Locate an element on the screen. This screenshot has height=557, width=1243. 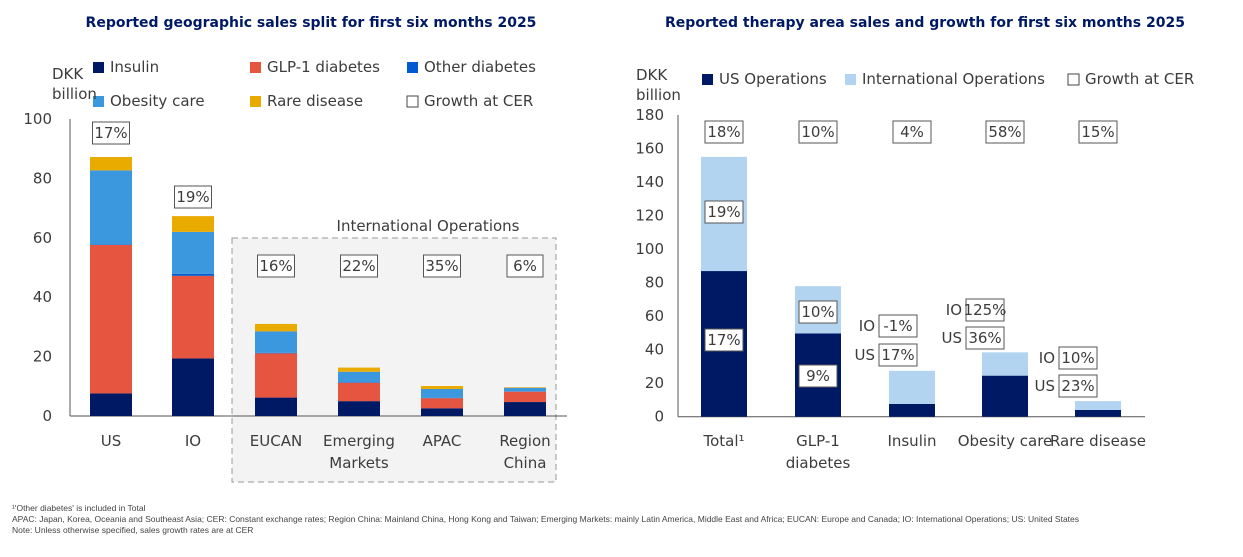
bar-io-insulin is located at coordinates (193, 387).